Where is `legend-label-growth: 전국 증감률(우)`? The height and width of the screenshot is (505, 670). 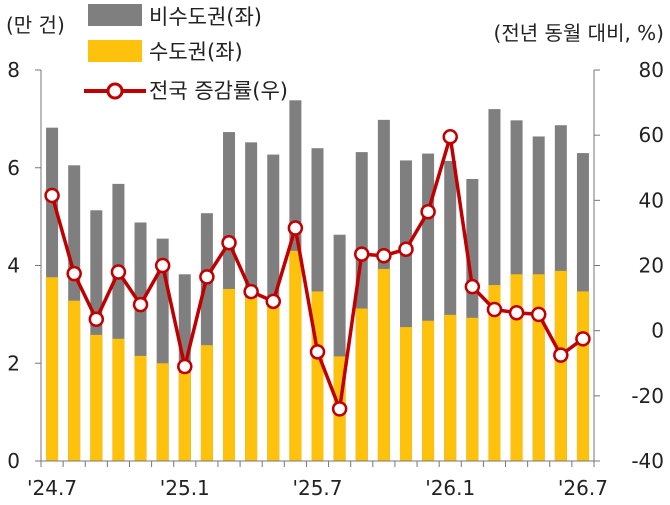 legend-label-growth: 전국 증감률(우) is located at coordinates (218, 91).